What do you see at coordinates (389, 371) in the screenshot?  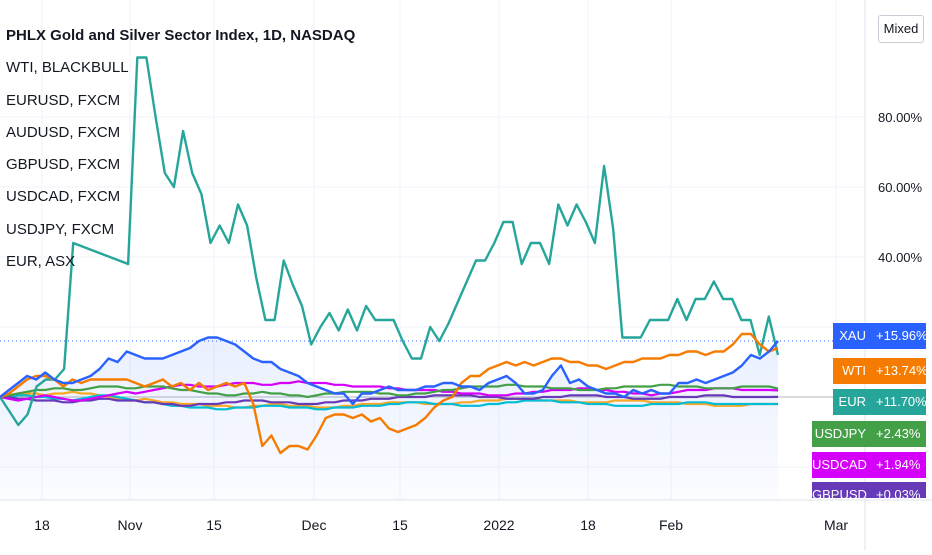 I see `series-line-xau` at bounding box center [389, 371].